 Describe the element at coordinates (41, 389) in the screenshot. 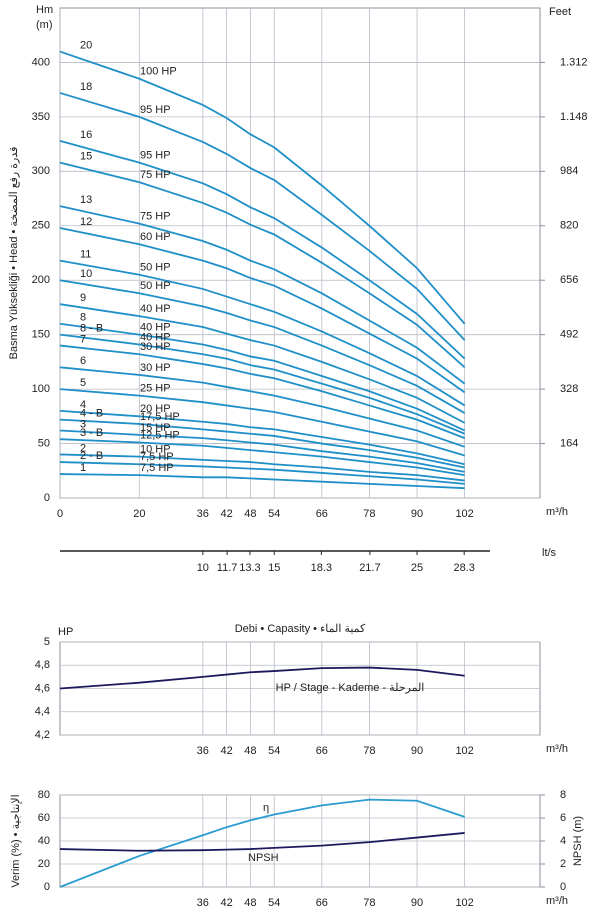

I see `y-tick-label: 100` at that location.